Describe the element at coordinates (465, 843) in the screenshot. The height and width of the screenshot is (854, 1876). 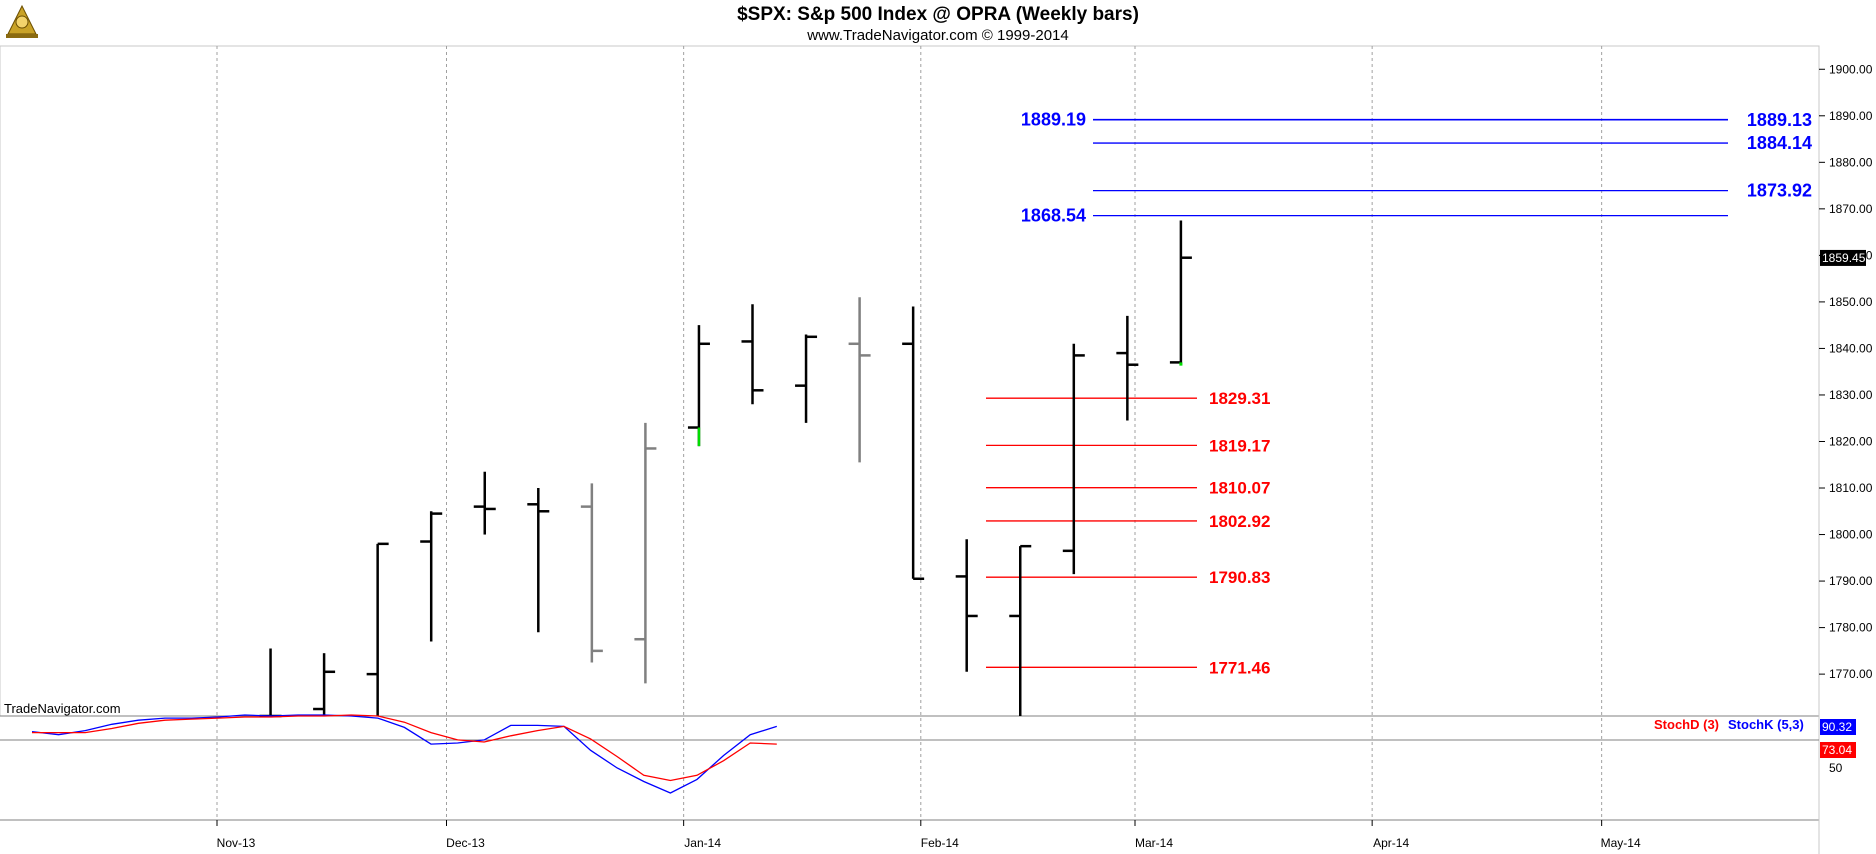
I see `x-tick-label: Dec-13` at that location.